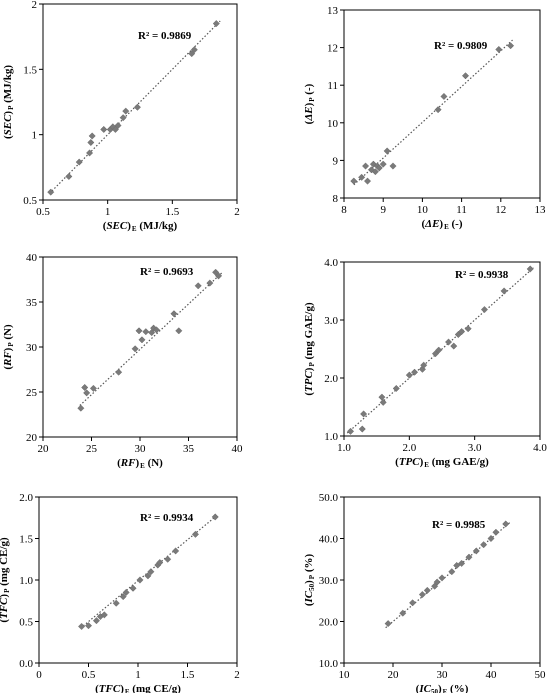 The width and height of the screenshot is (550, 693). What do you see at coordinates (309, 349) in the screenshot?
I see `y-axis-label: (TPC)P (mg GAE/g)` at bounding box center [309, 349].